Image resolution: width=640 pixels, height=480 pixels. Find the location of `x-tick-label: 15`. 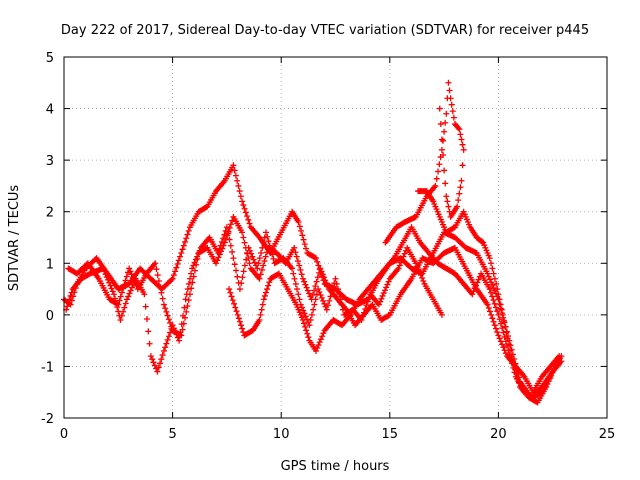

x-tick-label: 15 is located at coordinates (390, 434).